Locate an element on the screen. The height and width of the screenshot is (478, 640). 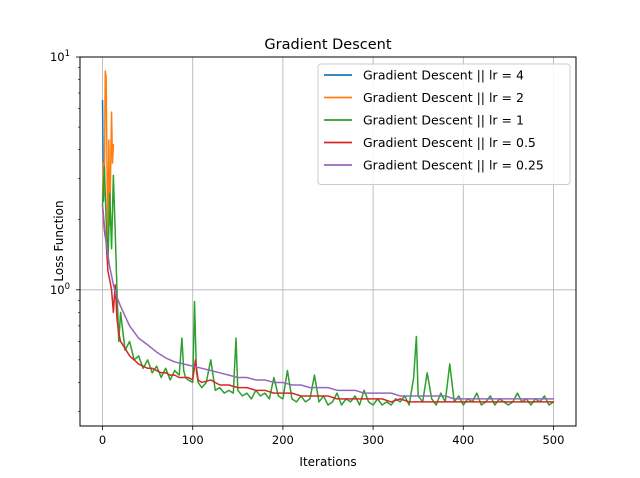
legend-label: Gradient Descent || lr = 0.5 is located at coordinates (449, 142).